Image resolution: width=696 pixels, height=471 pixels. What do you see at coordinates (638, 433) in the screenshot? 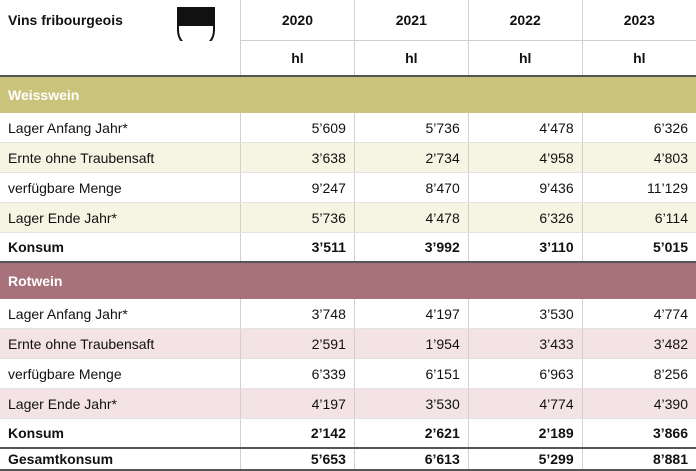
I see `value-cell: 3’866` at bounding box center [638, 433].